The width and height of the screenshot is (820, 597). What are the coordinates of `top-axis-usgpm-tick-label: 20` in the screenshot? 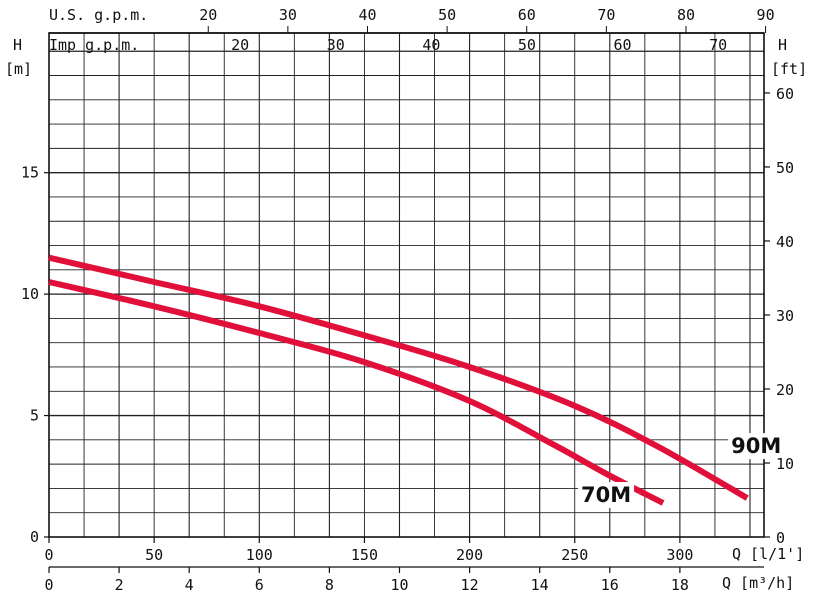 It's located at (208, 15).